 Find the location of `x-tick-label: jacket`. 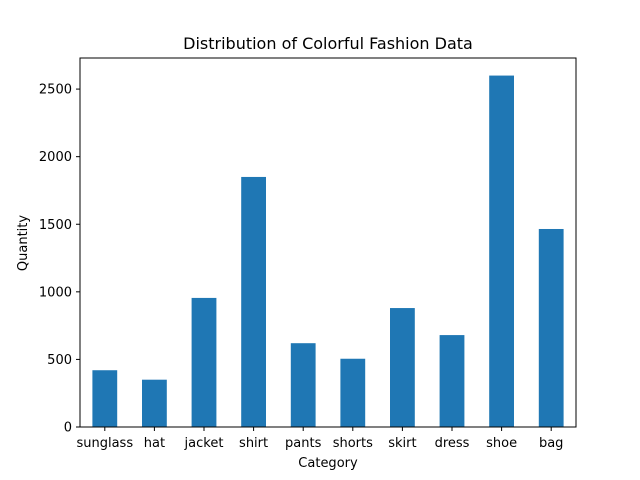

x-tick-label: jacket is located at coordinates (204, 443).